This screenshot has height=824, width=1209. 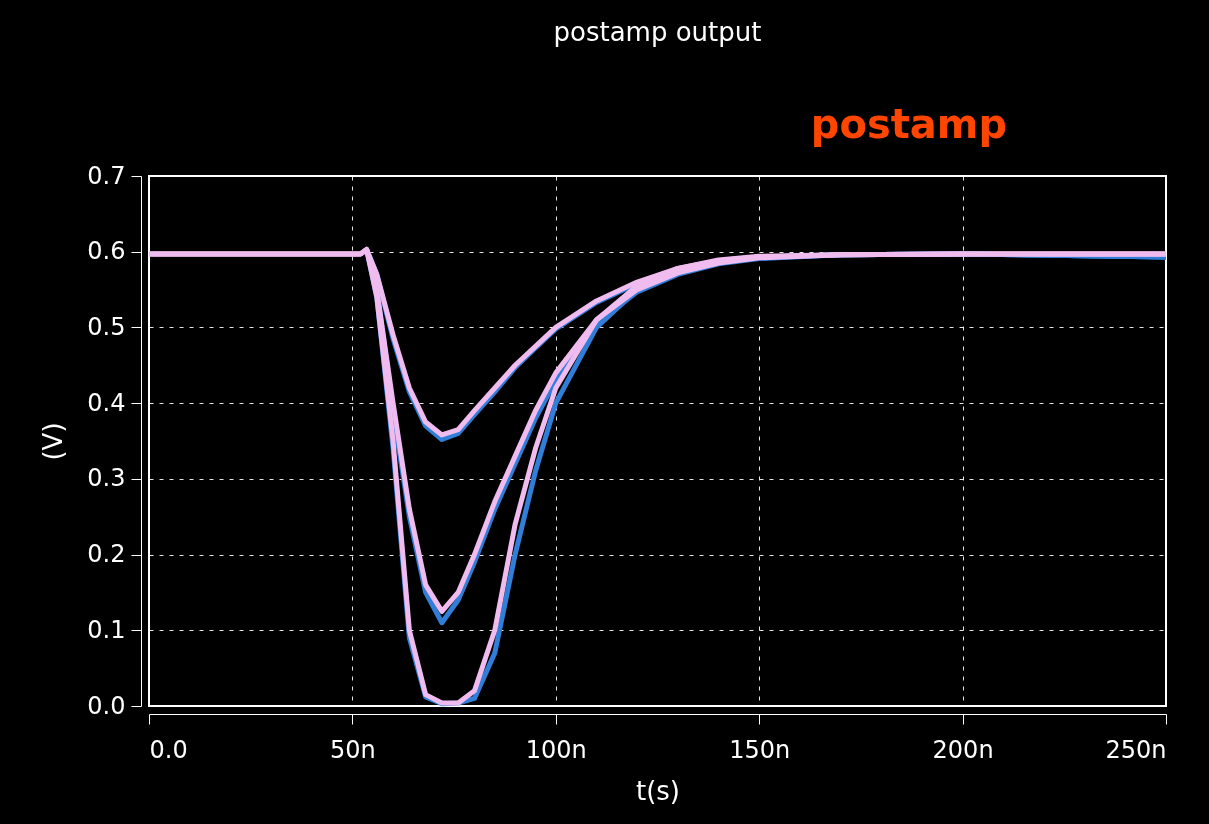 I want to click on chart-title: postamp output, so click(x=657, y=32).